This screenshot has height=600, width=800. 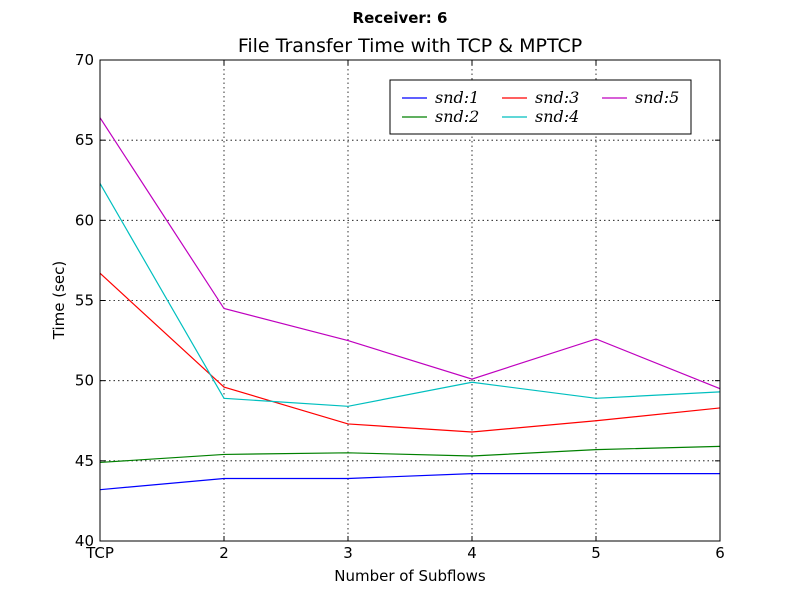 What do you see at coordinates (410, 46) in the screenshot?
I see `chart-title: File Transfer Time with TCP & MPTCP` at bounding box center [410, 46].